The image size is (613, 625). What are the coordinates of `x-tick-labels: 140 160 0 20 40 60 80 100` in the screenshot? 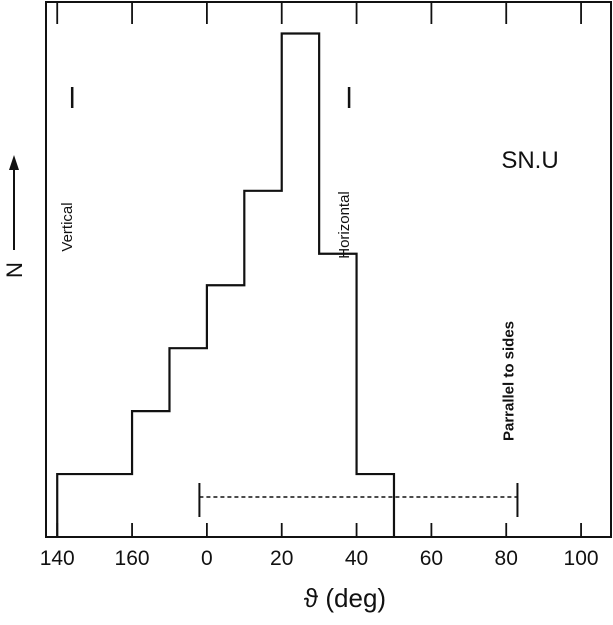 It's located at (319, 558).